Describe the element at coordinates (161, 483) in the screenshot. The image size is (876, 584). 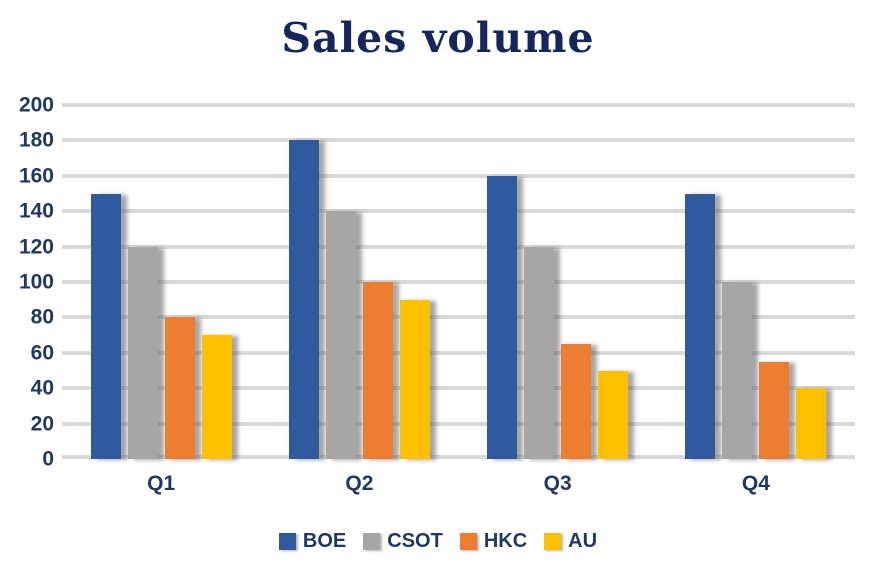
I see `x-tick-label-Q1: Q1` at that location.